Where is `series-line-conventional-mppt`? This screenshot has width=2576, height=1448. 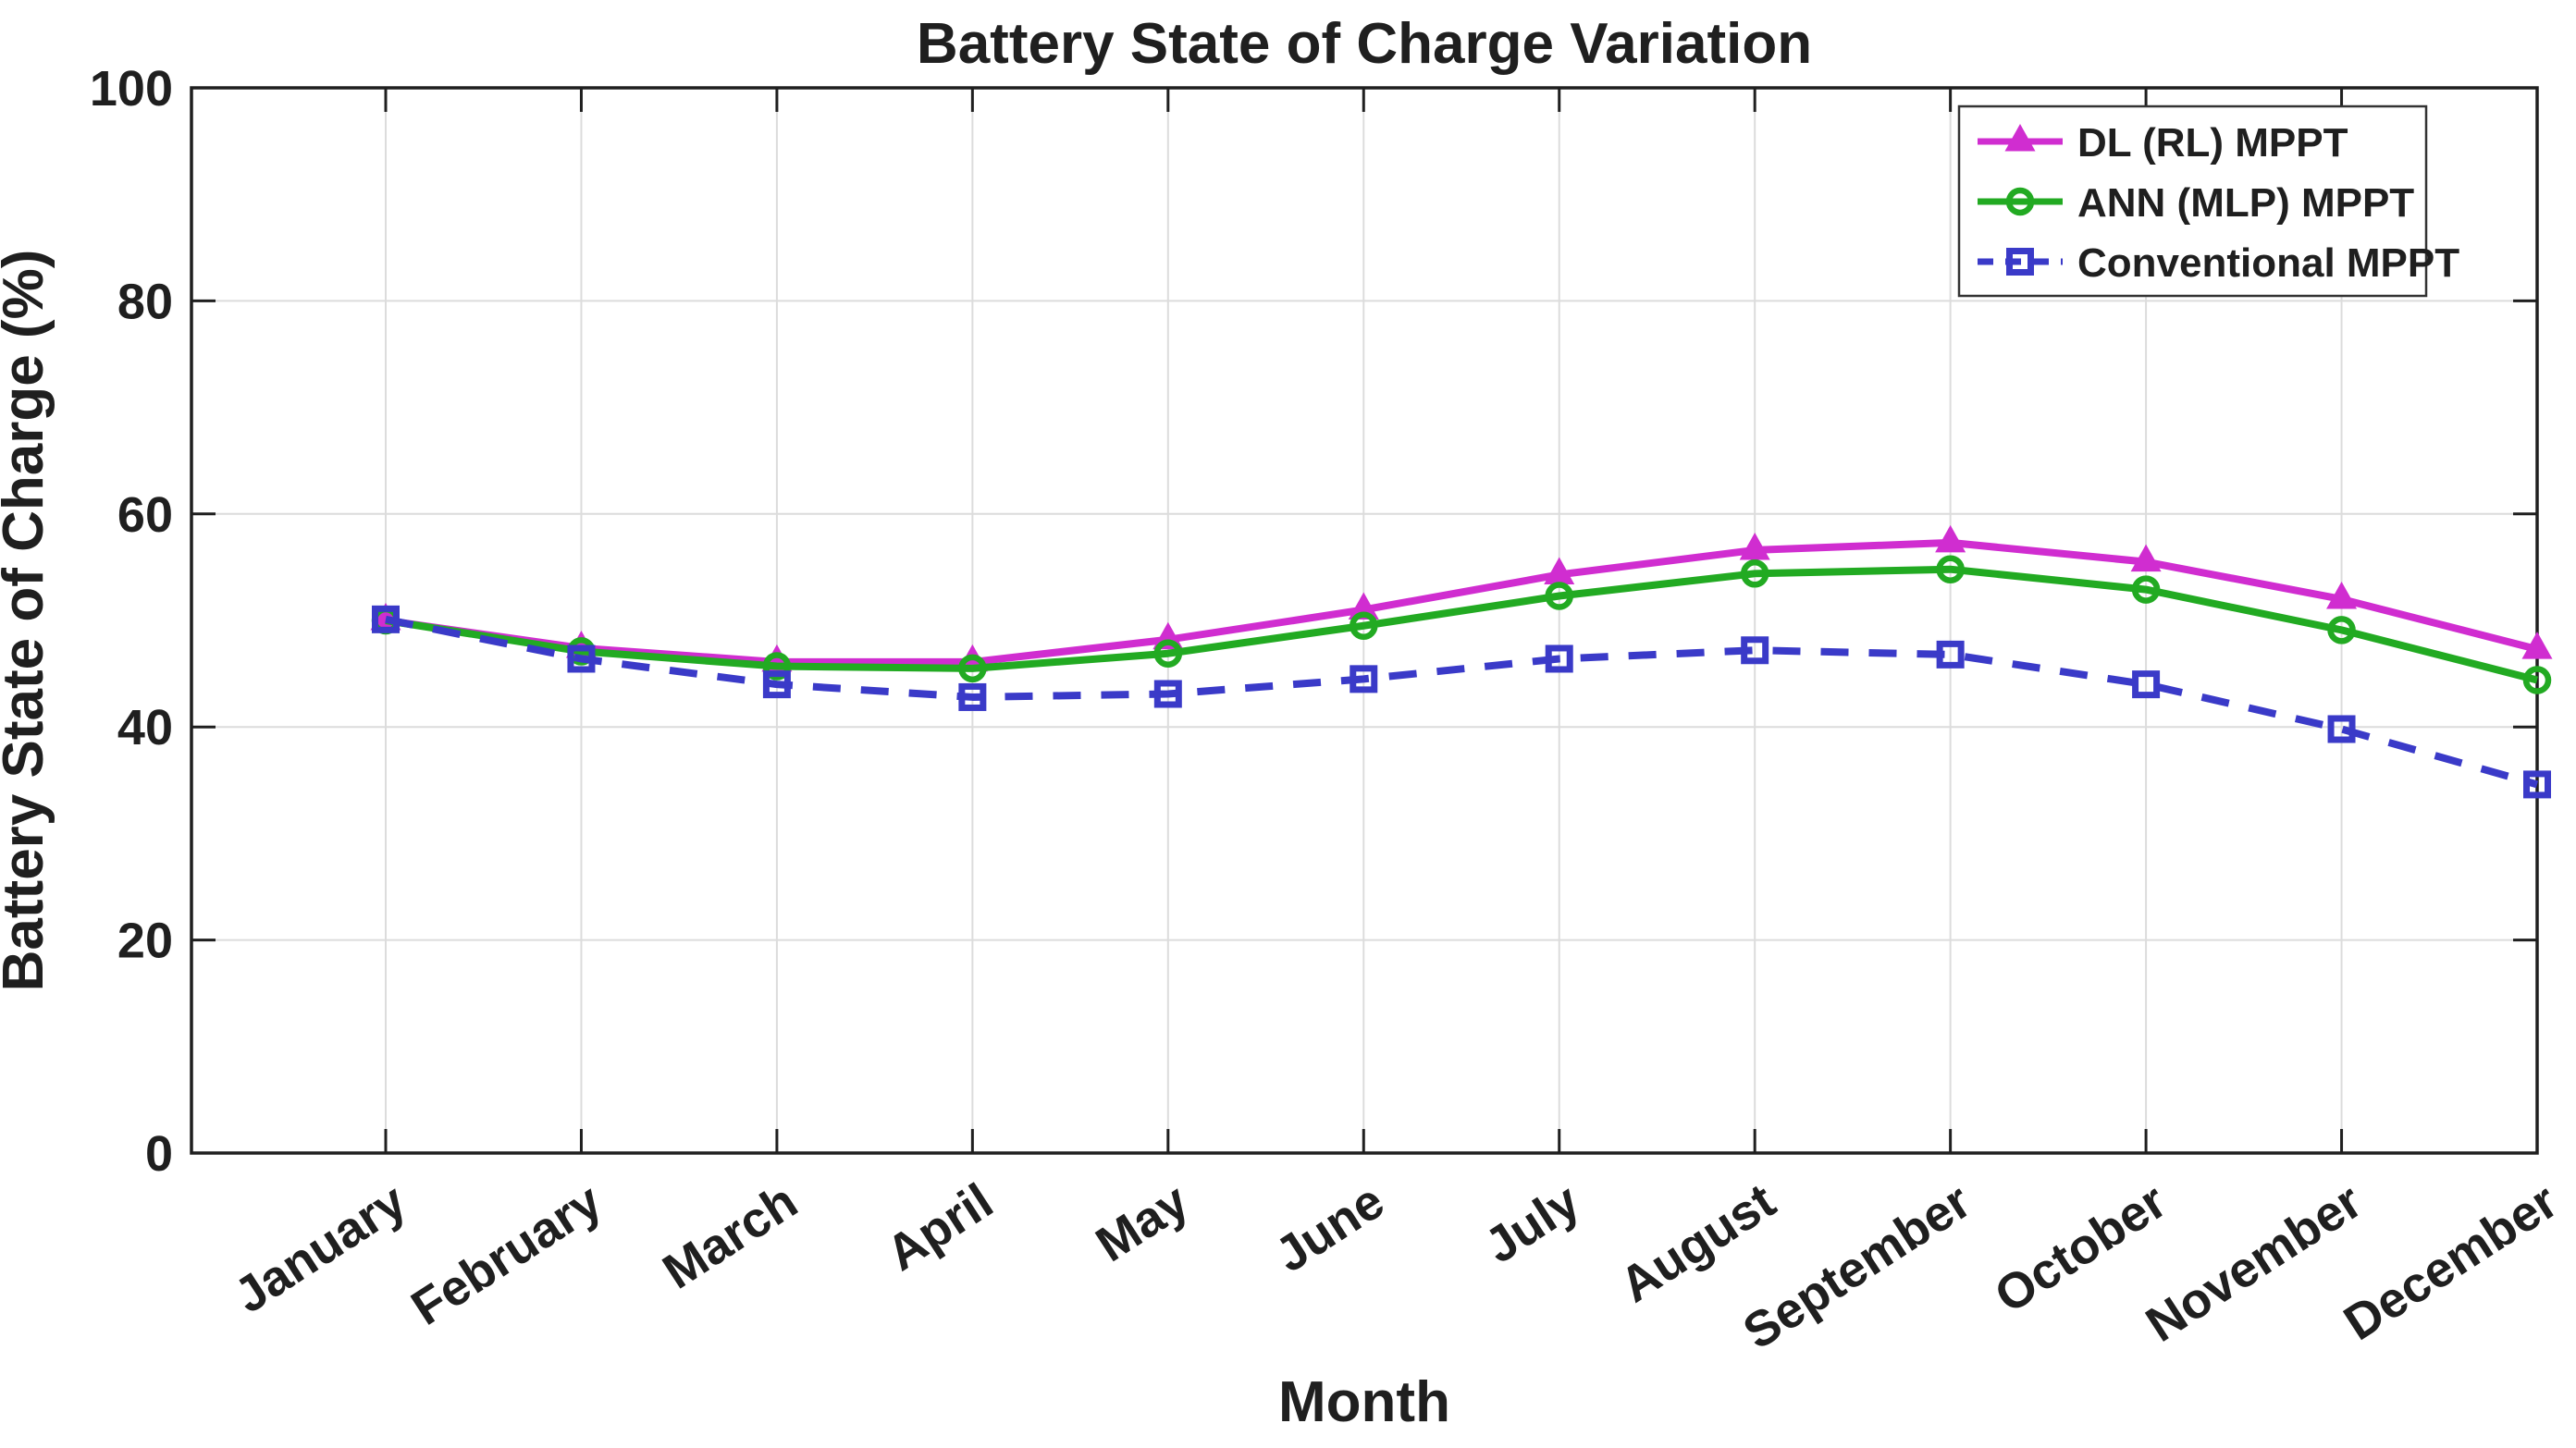 series-line-conventional-mppt is located at coordinates (1462, 702).